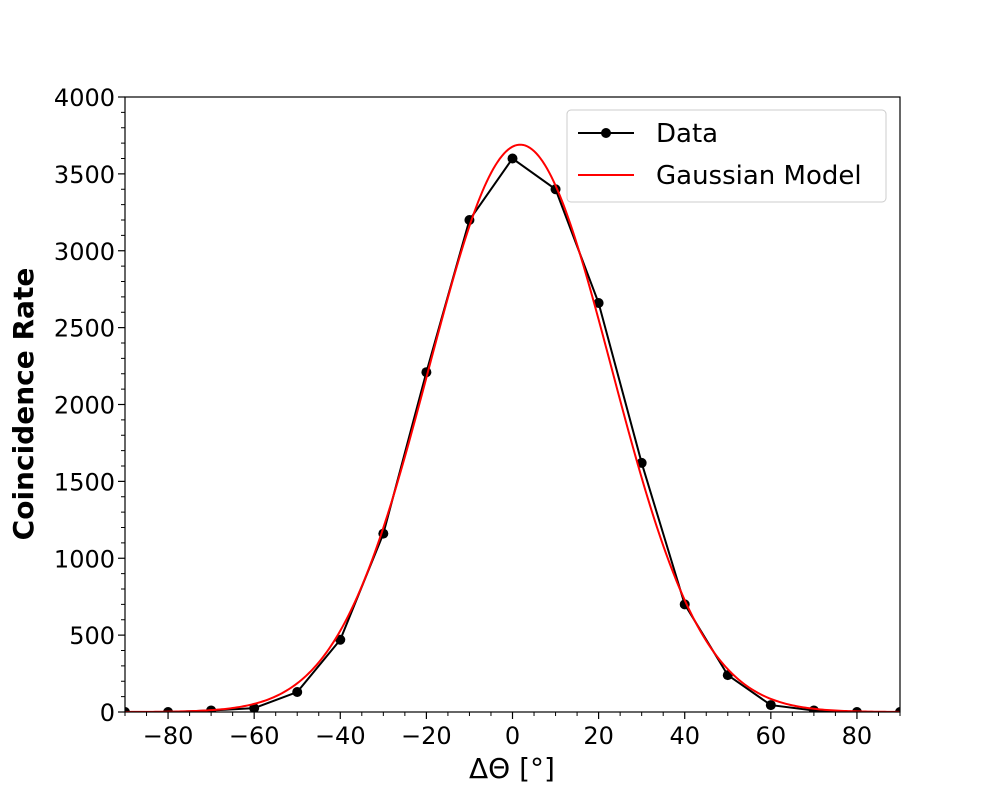  What do you see at coordinates (107, 713) in the screenshot?
I see `y-tick-label: 0` at bounding box center [107, 713].